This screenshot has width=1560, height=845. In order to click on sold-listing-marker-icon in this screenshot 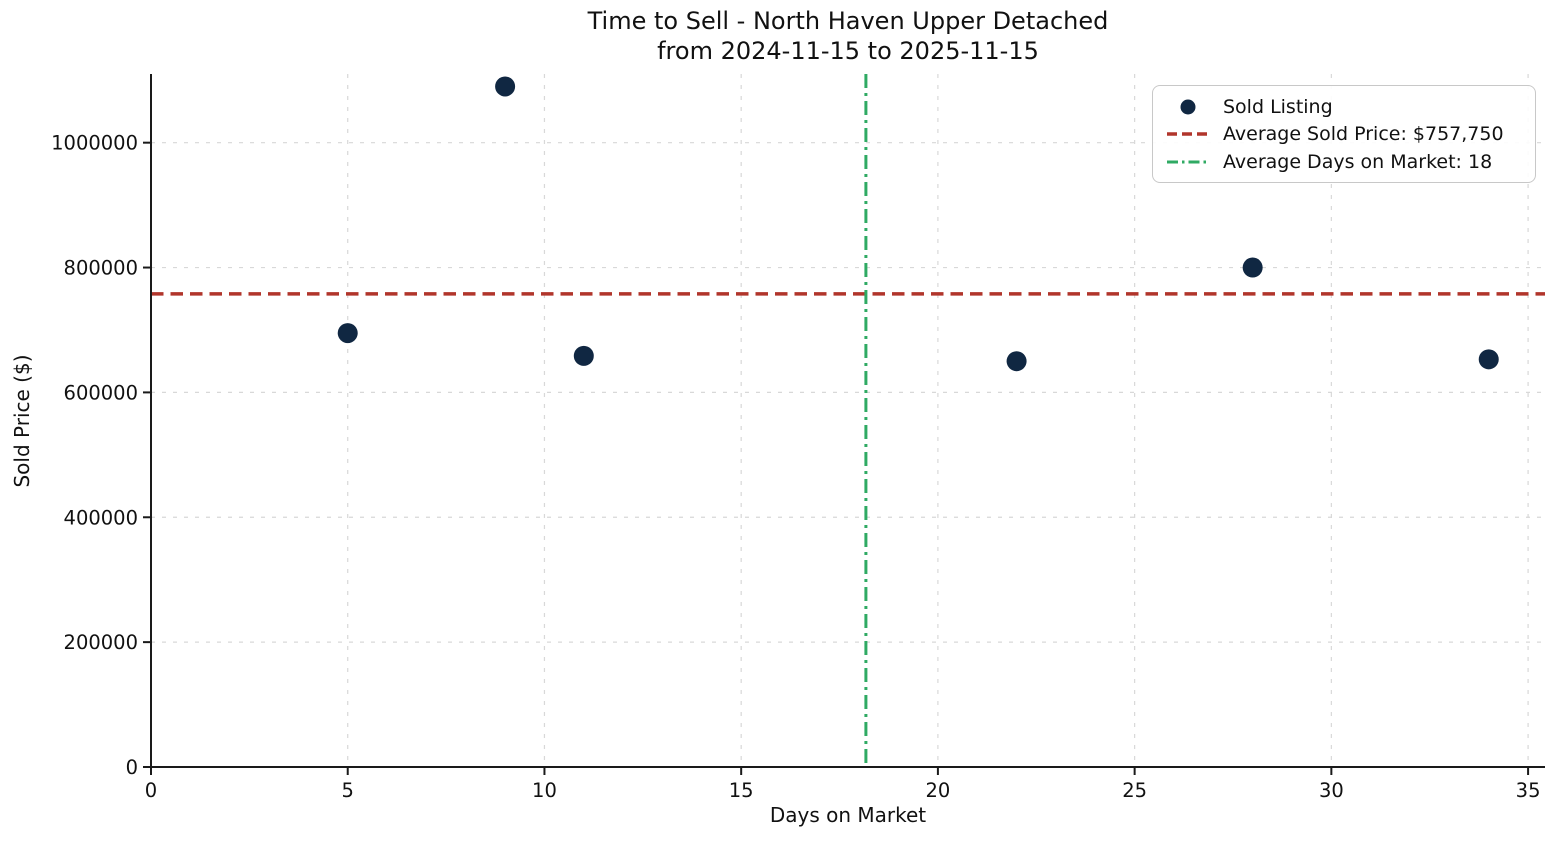, I will do `click(1188, 107)`.